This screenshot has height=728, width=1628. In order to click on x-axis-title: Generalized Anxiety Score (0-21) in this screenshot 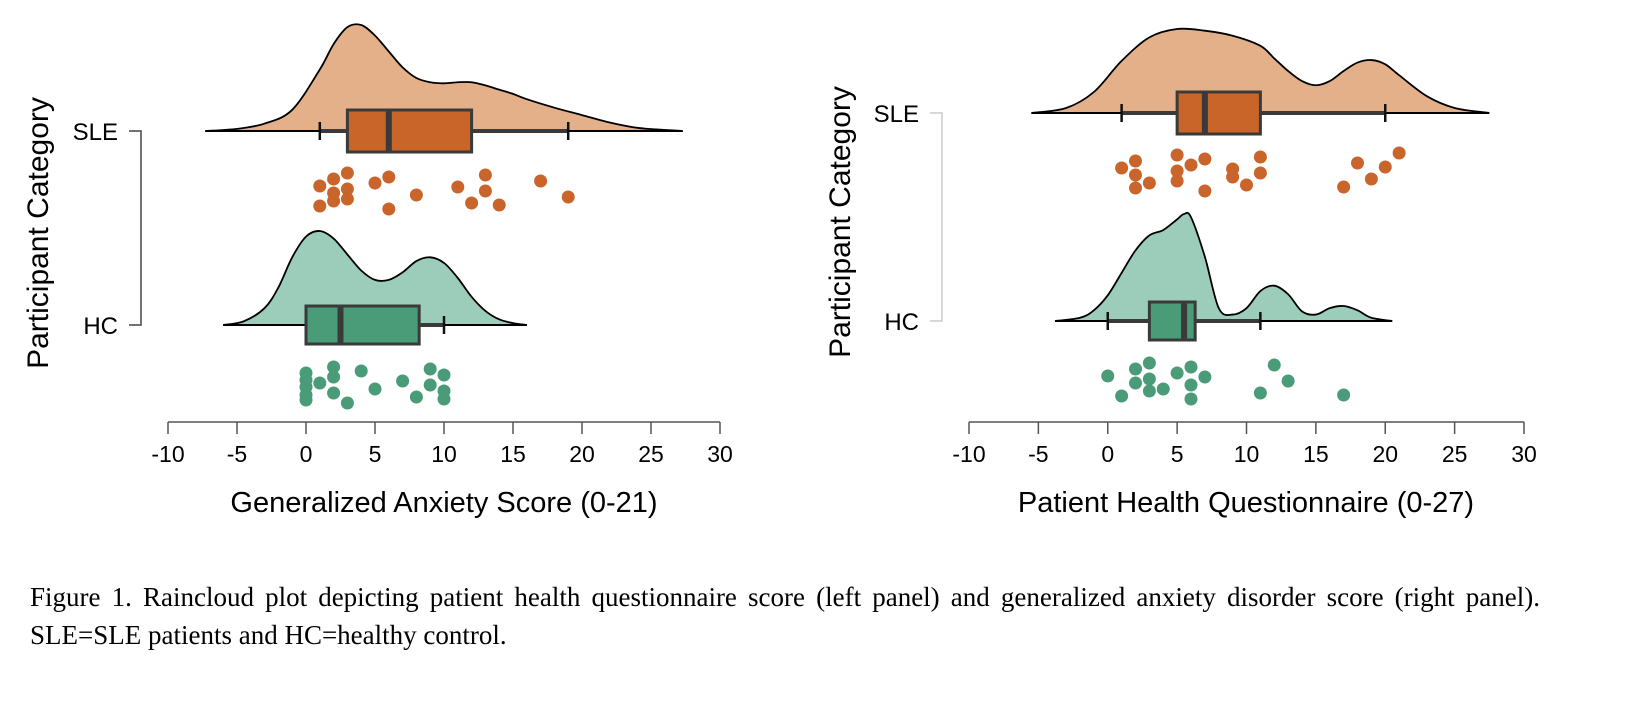, I will do `click(443, 503)`.